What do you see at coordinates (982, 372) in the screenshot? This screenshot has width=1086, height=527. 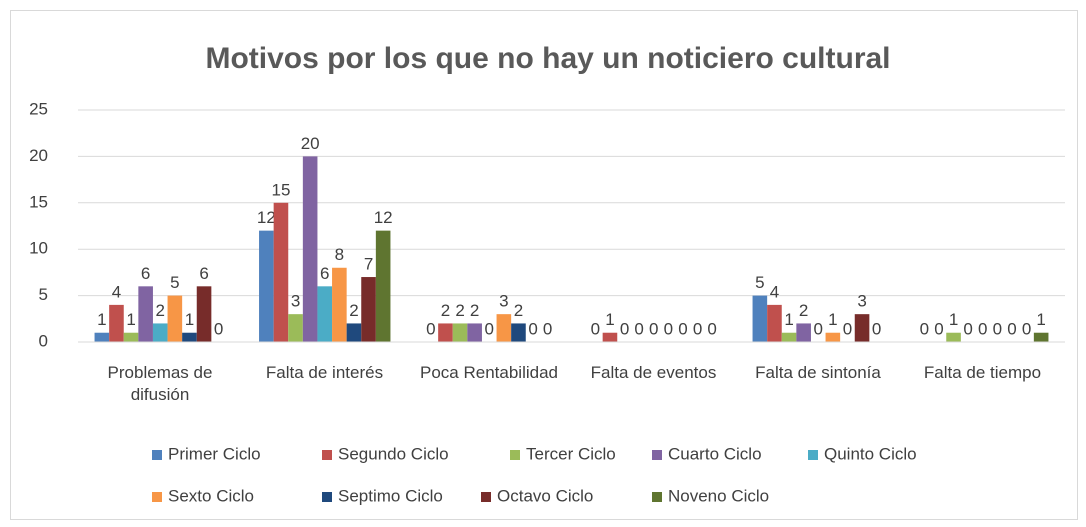 I see `x-tick-label: Falta de tiempo` at bounding box center [982, 372].